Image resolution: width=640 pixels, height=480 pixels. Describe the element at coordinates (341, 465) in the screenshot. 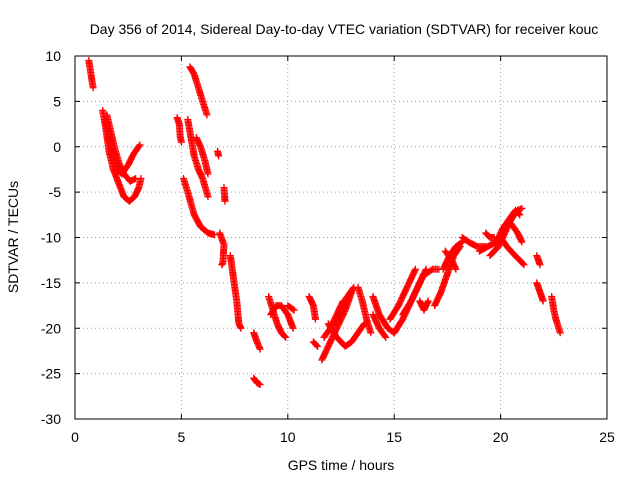

I see `x-axis-label: GPS time / hours` at that location.